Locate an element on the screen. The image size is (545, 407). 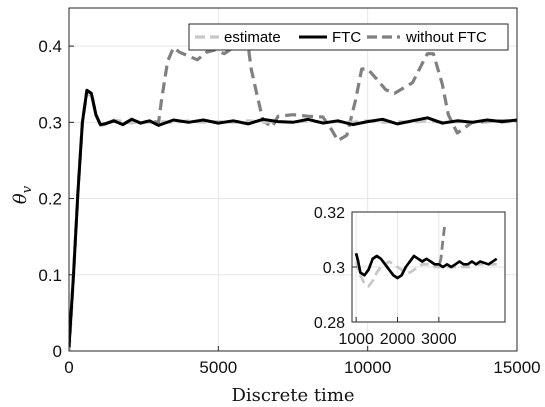
legend-box is located at coordinates (348, 37).